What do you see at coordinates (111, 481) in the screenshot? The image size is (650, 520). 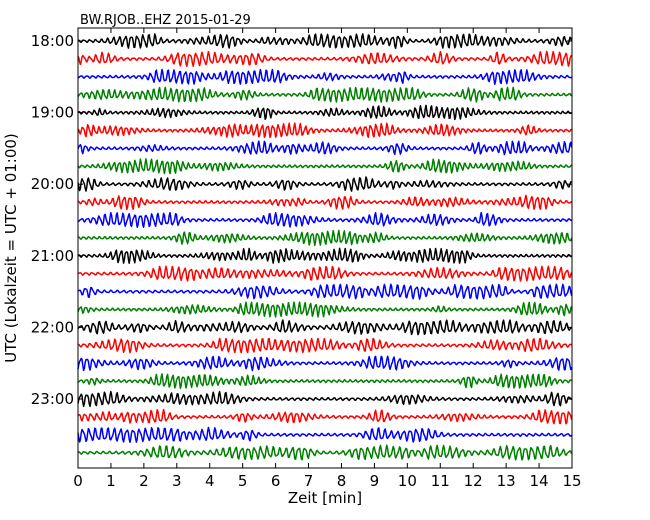 I see `x-tick-label: 1` at bounding box center [111, 481].